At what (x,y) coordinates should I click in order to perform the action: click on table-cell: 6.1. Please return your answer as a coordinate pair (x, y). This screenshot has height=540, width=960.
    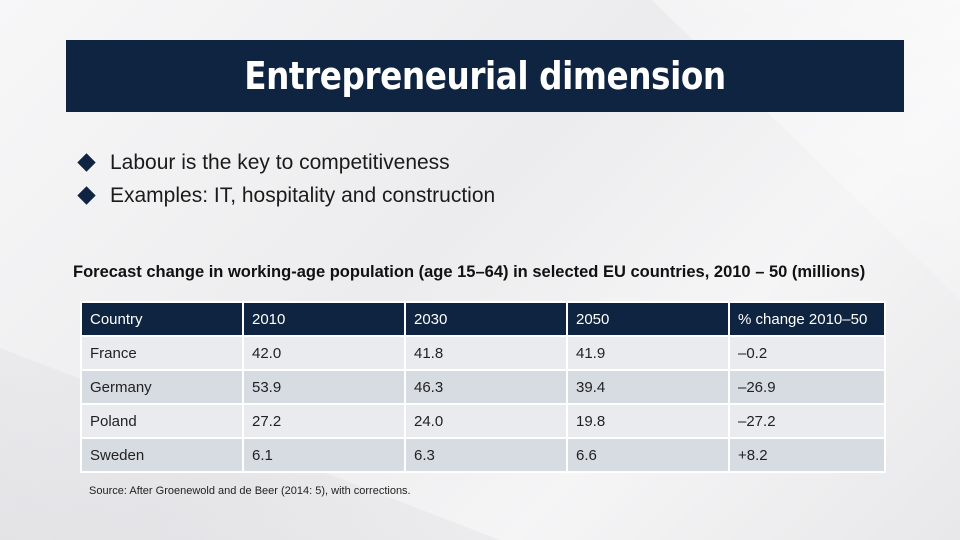
    Looking at the image, I should click on (324, 455).